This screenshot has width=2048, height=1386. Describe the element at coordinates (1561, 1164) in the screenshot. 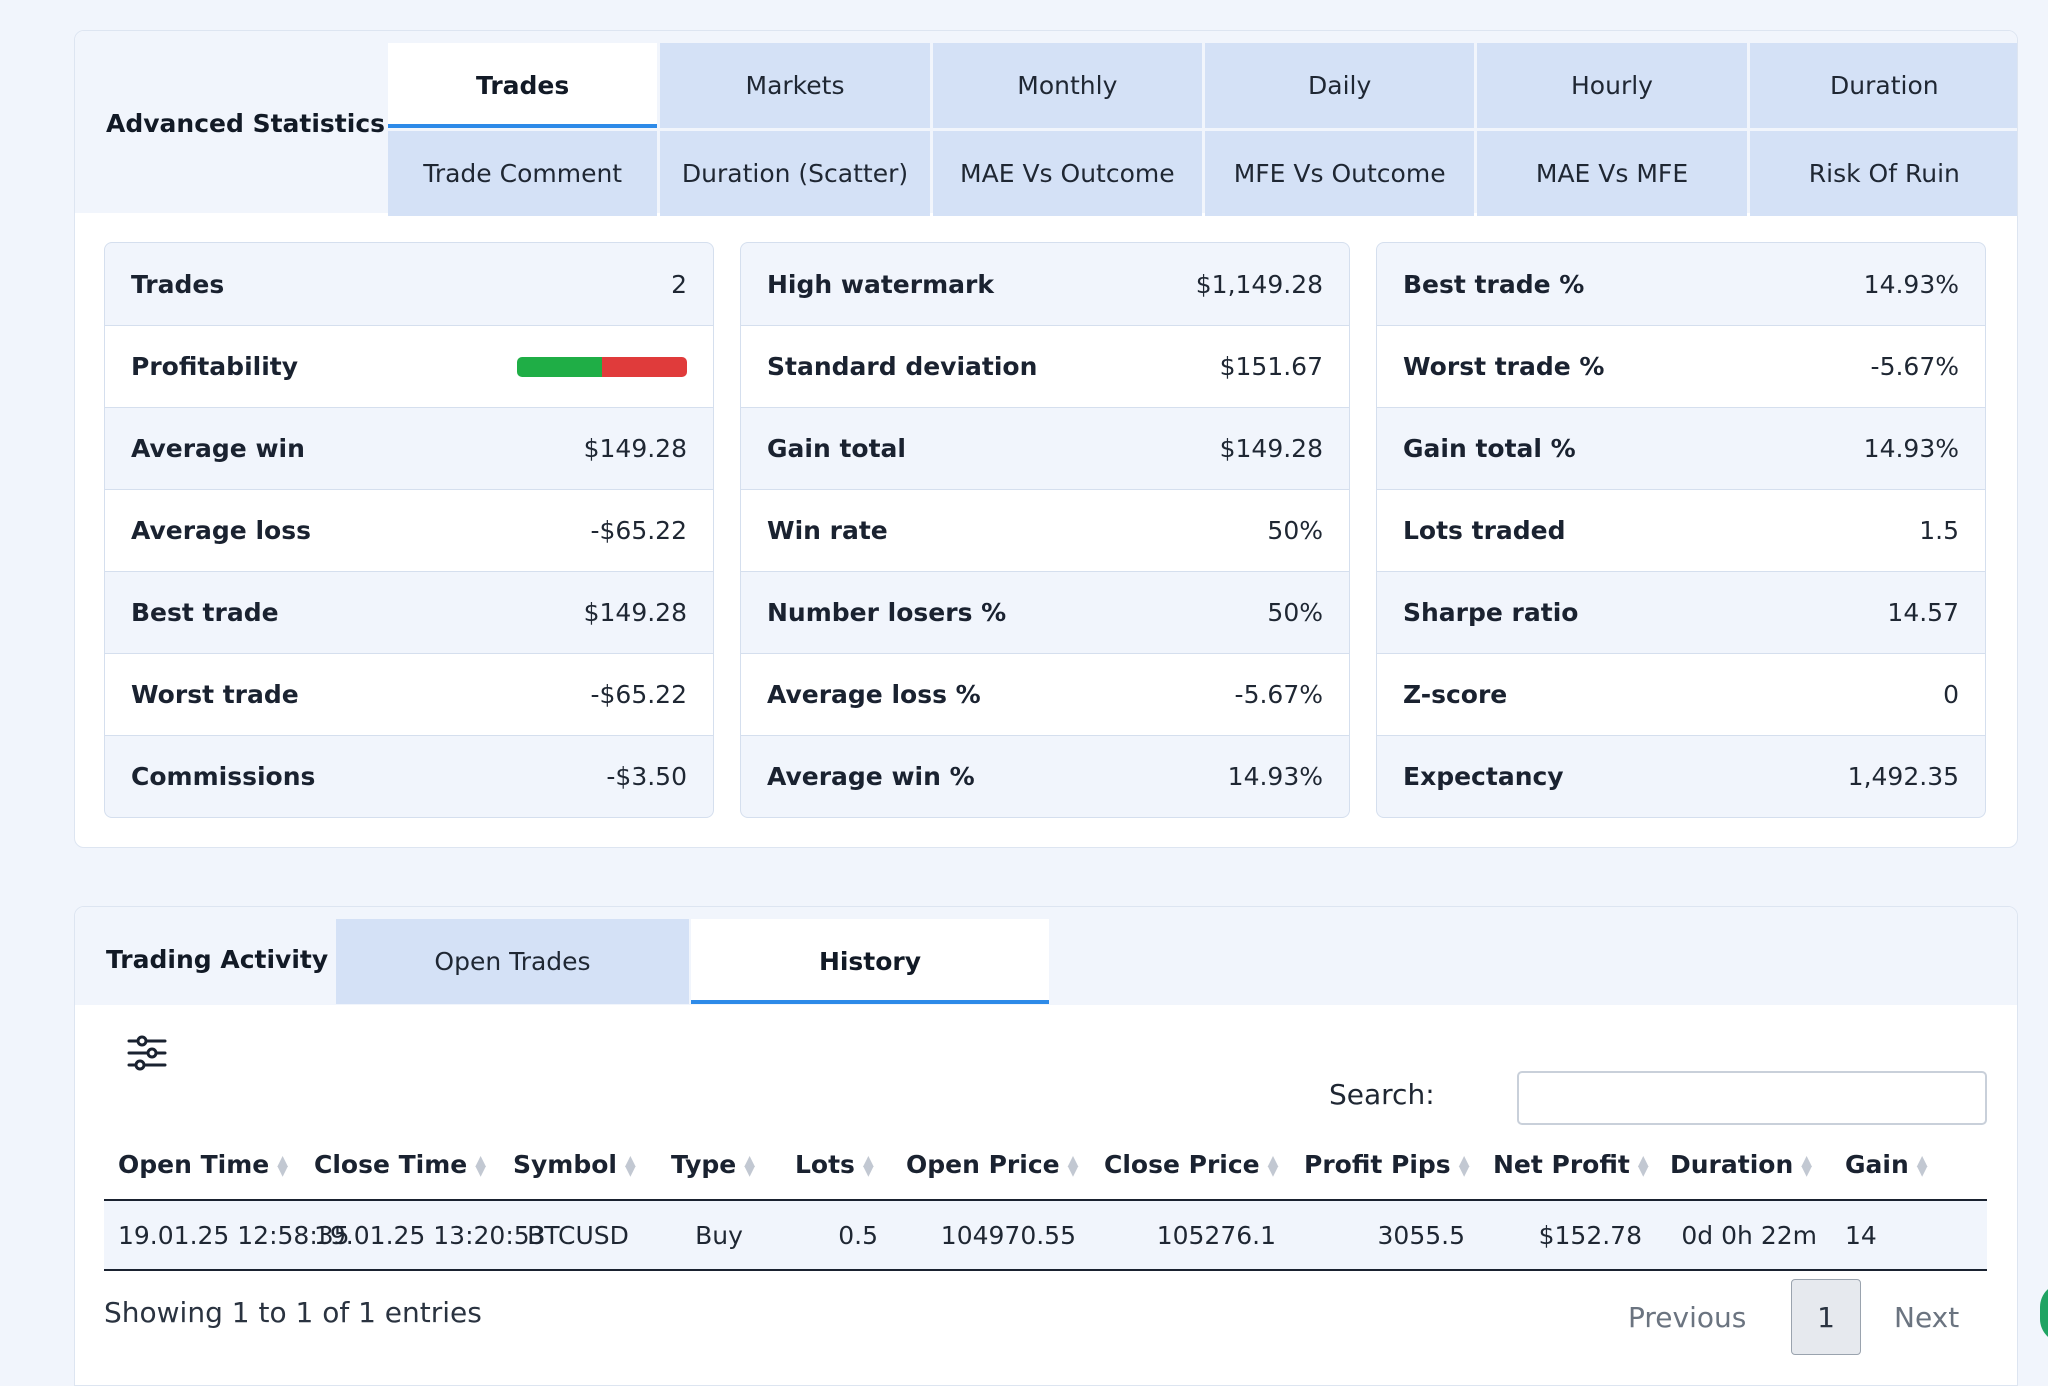

I see `column-header-label: Net Profit` at that location.